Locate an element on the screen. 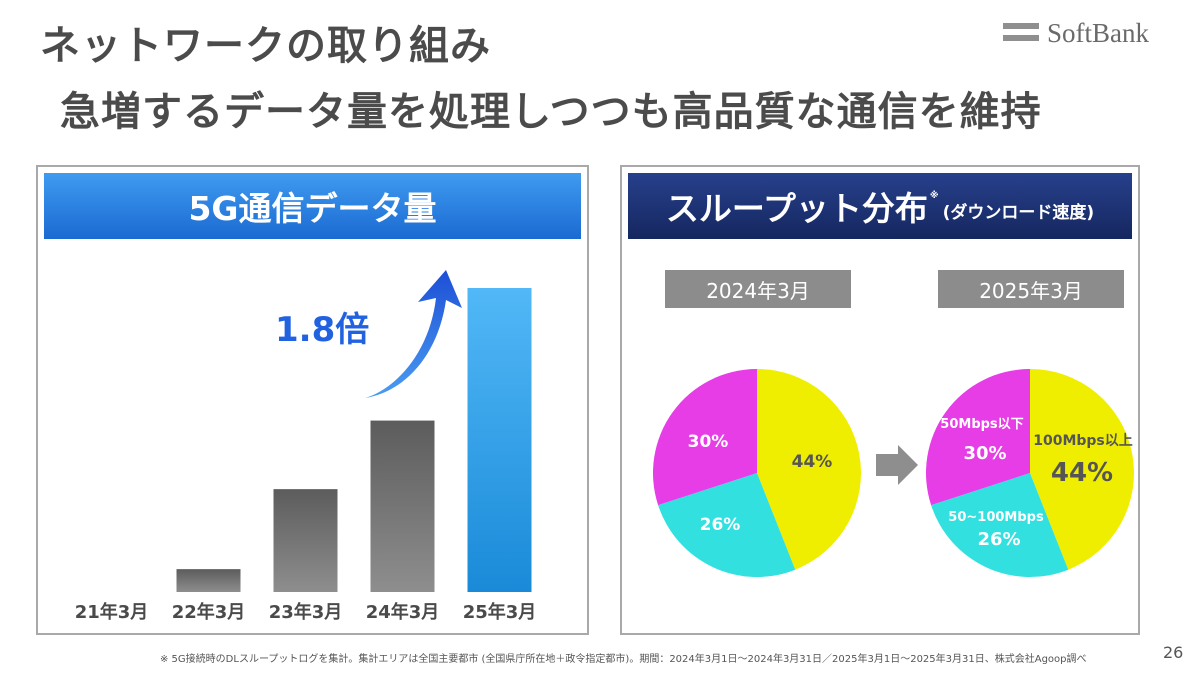 The image size is (1200, 675). x-tick-label: 22年3月 is located at coordinates (209, 612).